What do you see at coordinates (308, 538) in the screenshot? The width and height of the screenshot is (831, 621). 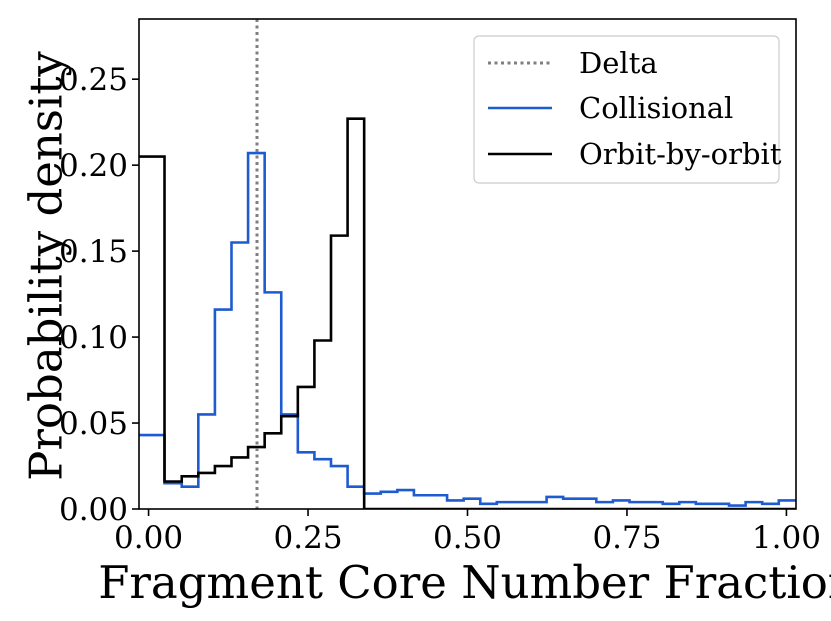 I see `x-tick-label: 0.25` at bounding box center [308, 538].